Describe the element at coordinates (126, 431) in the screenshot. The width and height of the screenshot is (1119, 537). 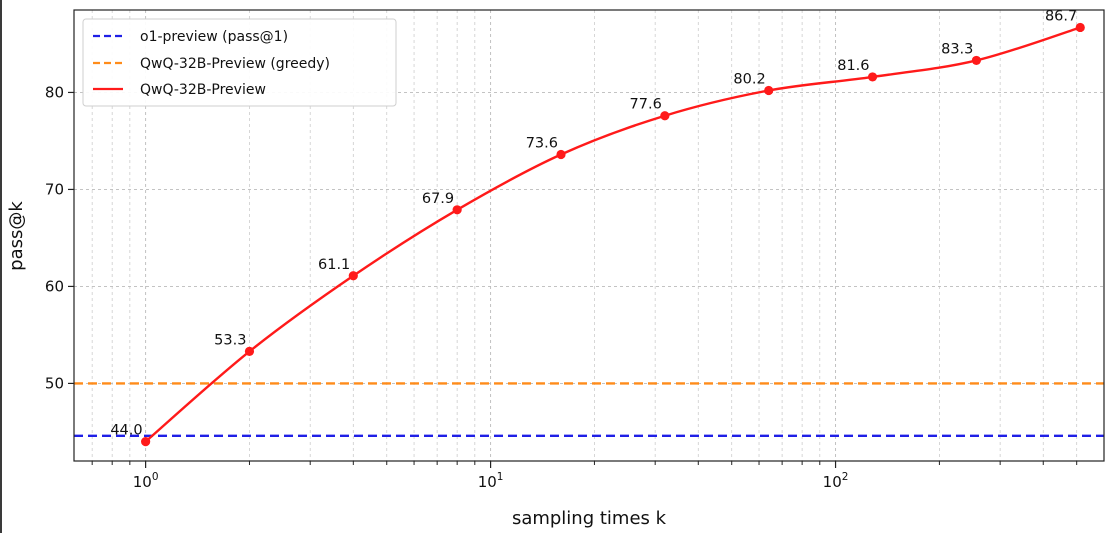
I see `data-label: 44.0` at that location.